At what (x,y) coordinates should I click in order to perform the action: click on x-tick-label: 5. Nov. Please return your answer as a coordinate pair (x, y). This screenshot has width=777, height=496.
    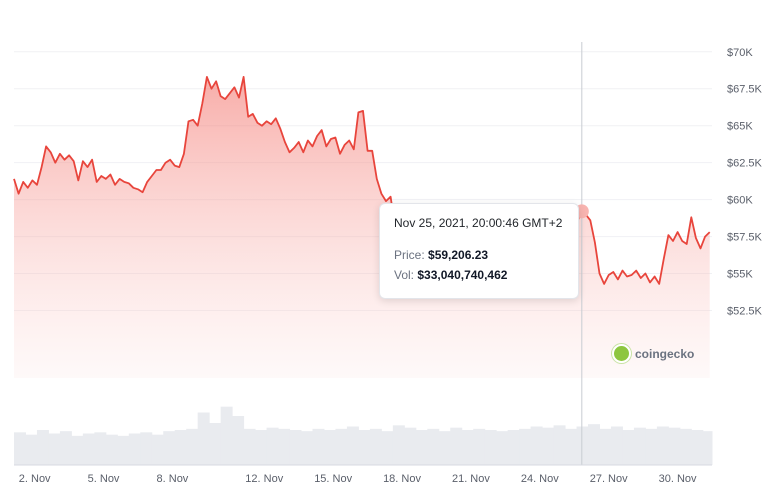
    Looking at the image, I should click on (104, 479).